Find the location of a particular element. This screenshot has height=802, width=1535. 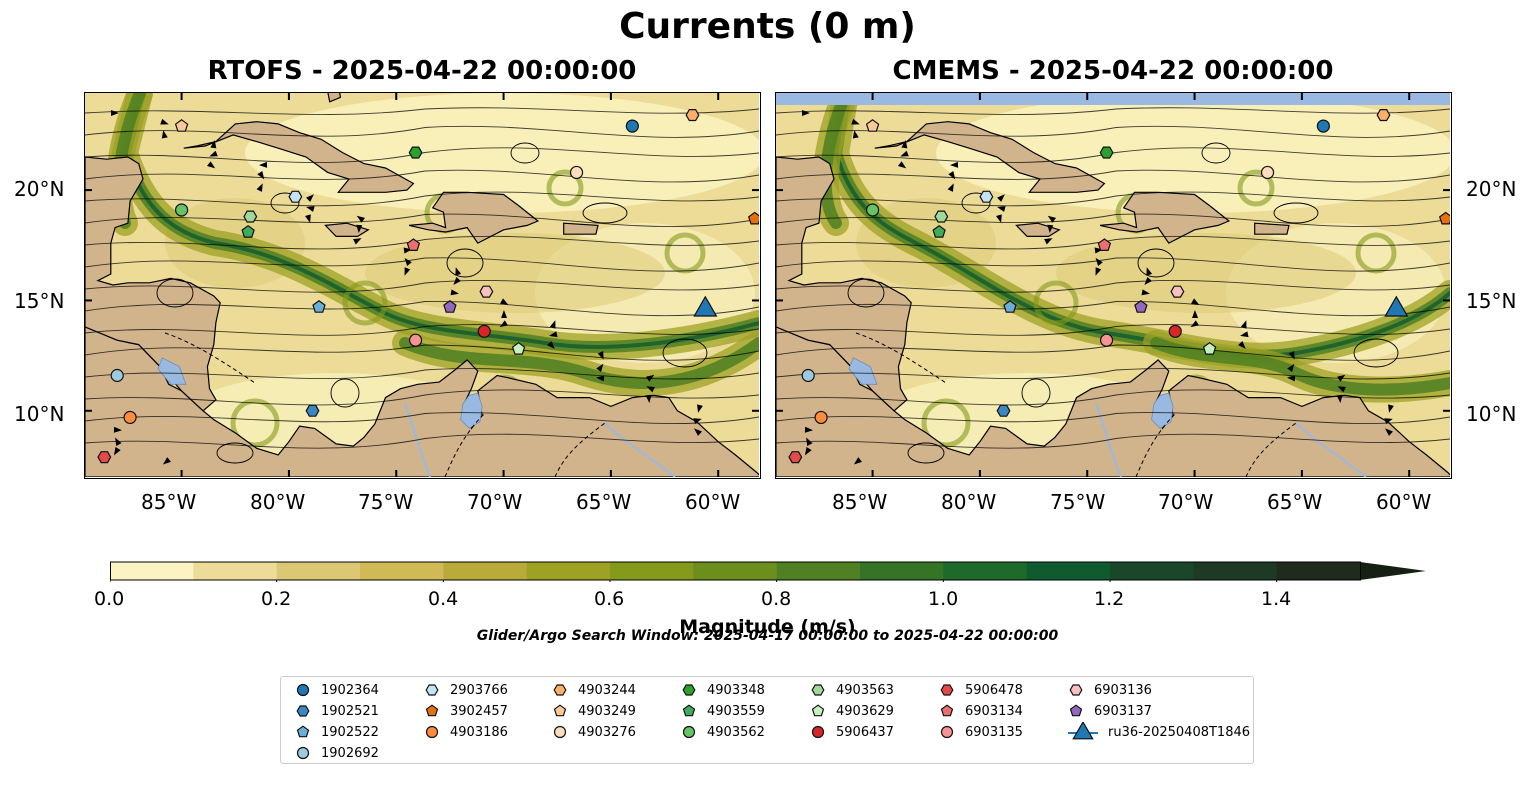

legend-label: 4903276 is located at coordinates (607, 732).